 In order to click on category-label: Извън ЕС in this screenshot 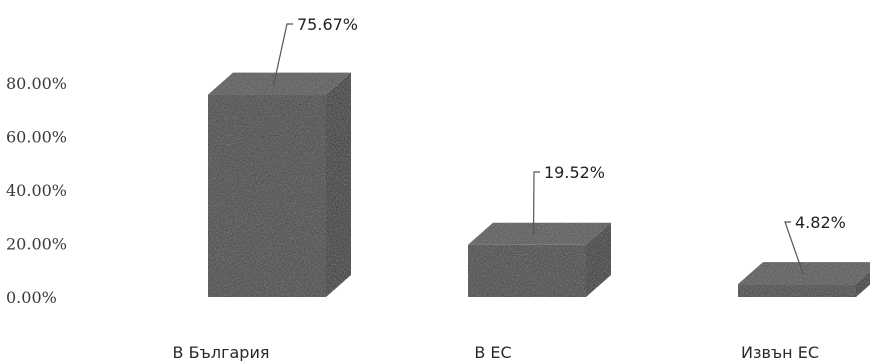, I will do `click(780, 352)`.